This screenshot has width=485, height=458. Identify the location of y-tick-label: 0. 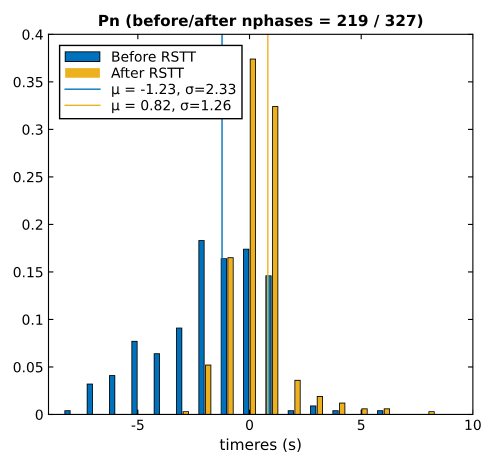
(39, 414).